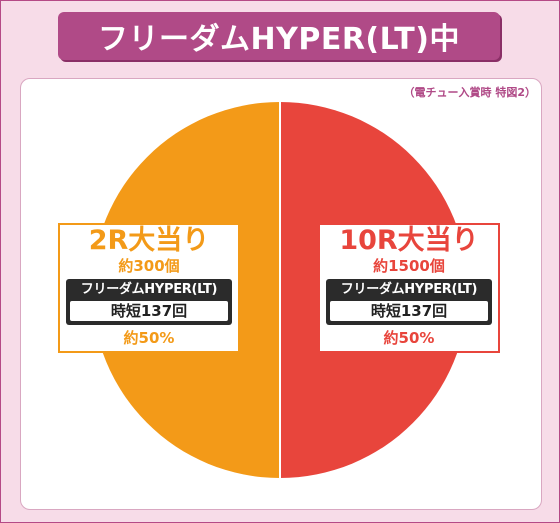 The height and width of the screenshot is (523, 560). What do you see at coordinates (469, 92) in the screenshot?
I see `chart-note: （電チュー入賞時 特図2）` at bounding box center [469, 92].